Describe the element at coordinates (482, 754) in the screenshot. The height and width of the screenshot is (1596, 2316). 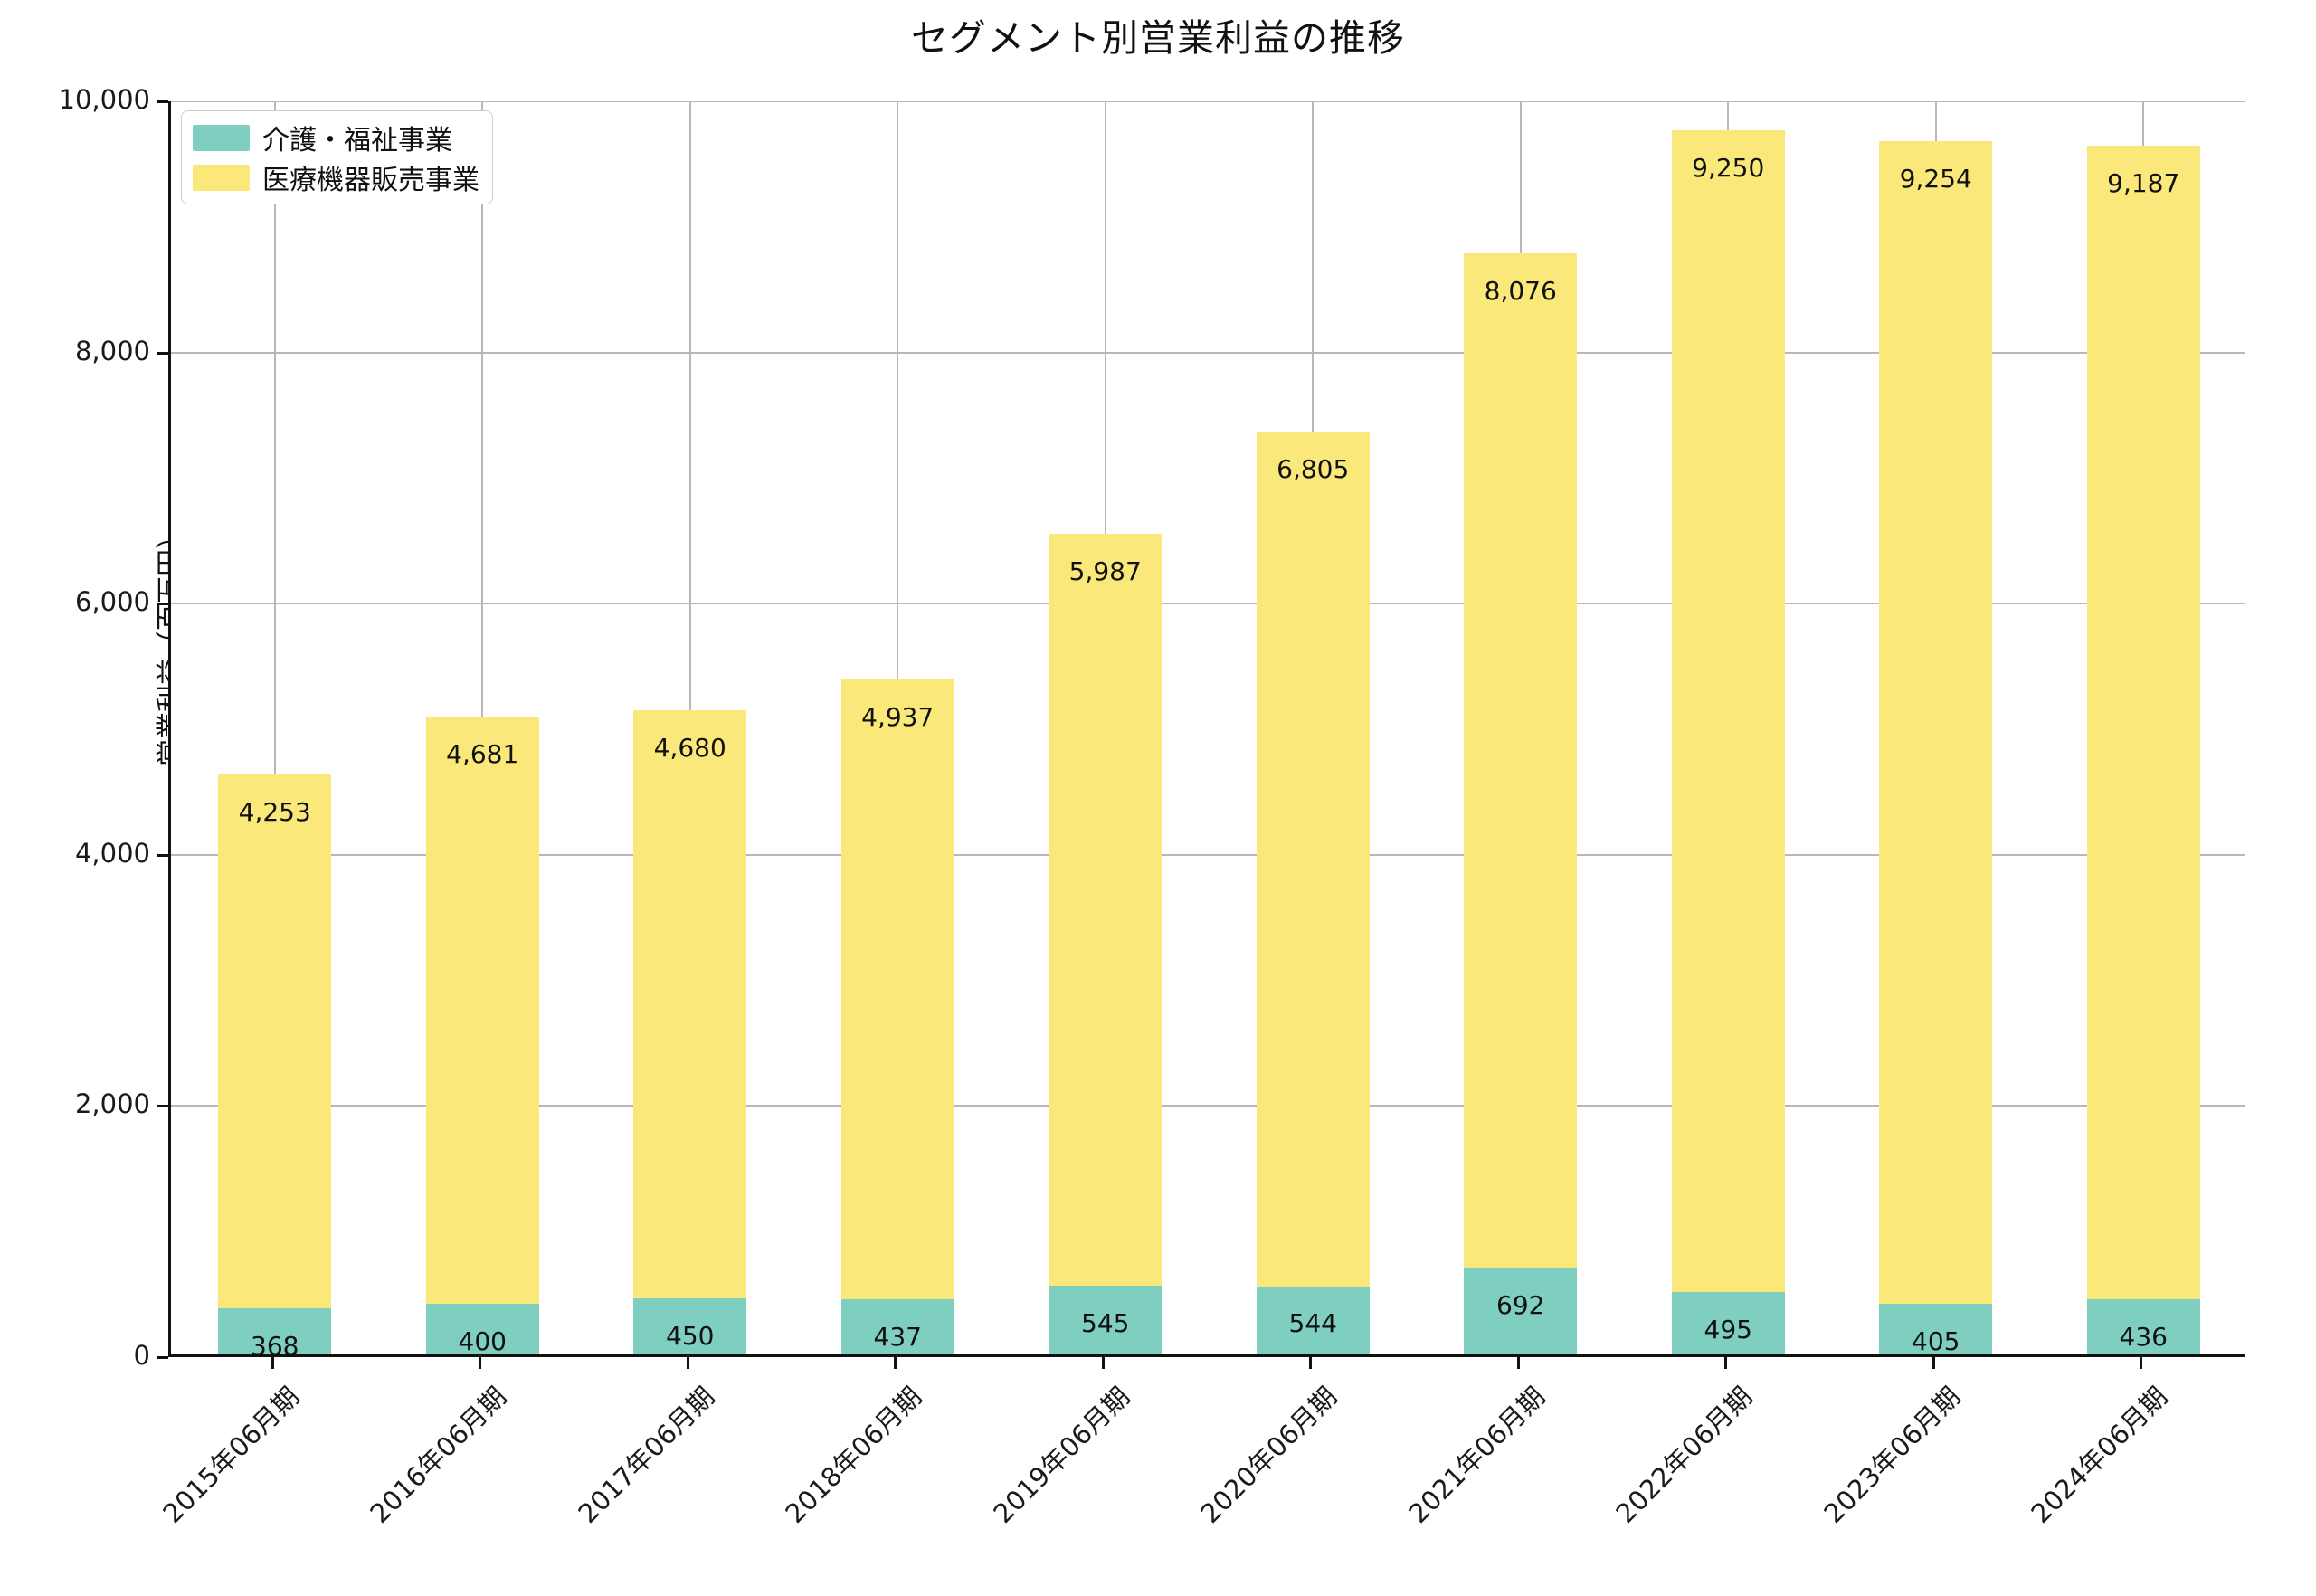
I see `bar-value-label-device: 4,681` at that location.